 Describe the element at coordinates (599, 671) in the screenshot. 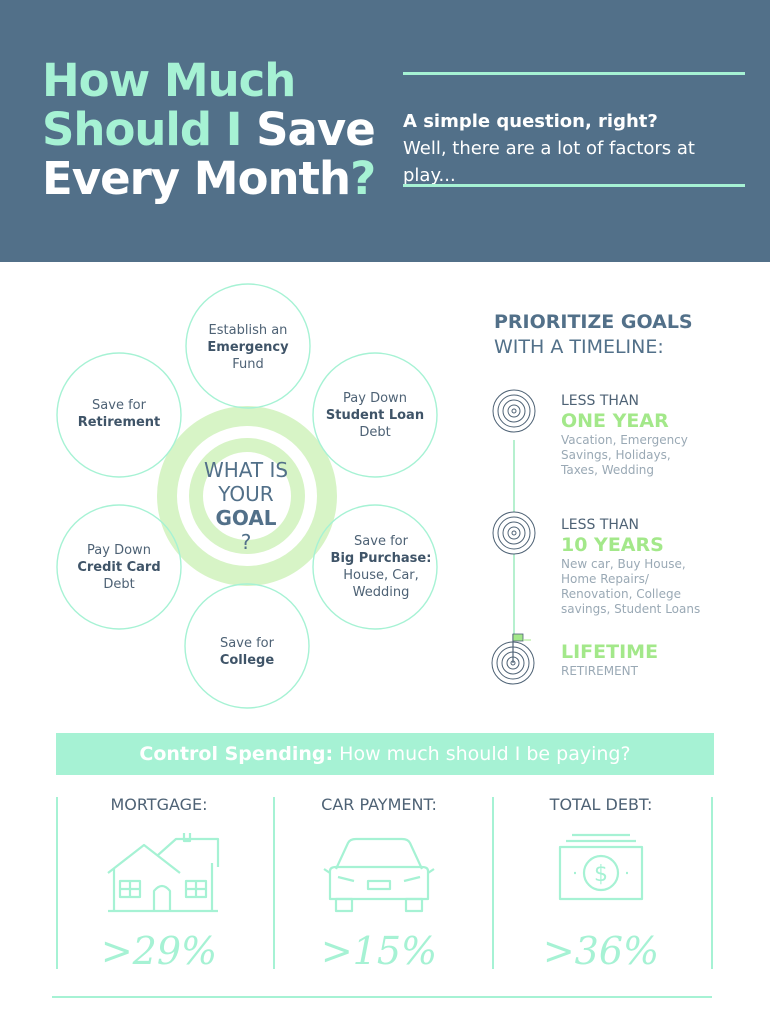

I see `timeline-sub: RETIREMENT` at that location.